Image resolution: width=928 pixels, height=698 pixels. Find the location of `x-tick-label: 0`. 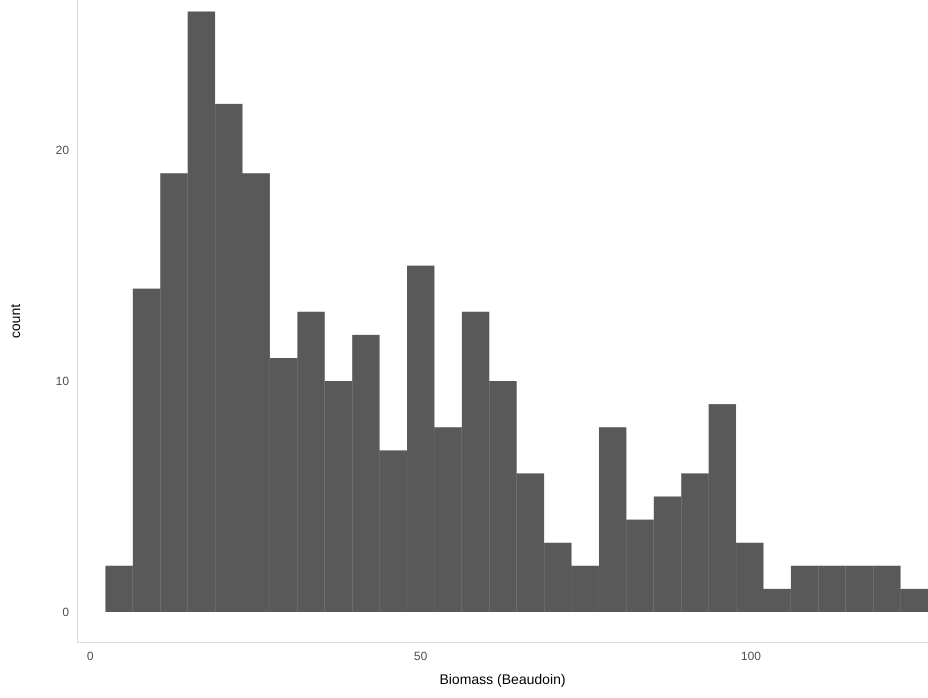

x-tick-label: 0 is located at coordinates (90, 656).